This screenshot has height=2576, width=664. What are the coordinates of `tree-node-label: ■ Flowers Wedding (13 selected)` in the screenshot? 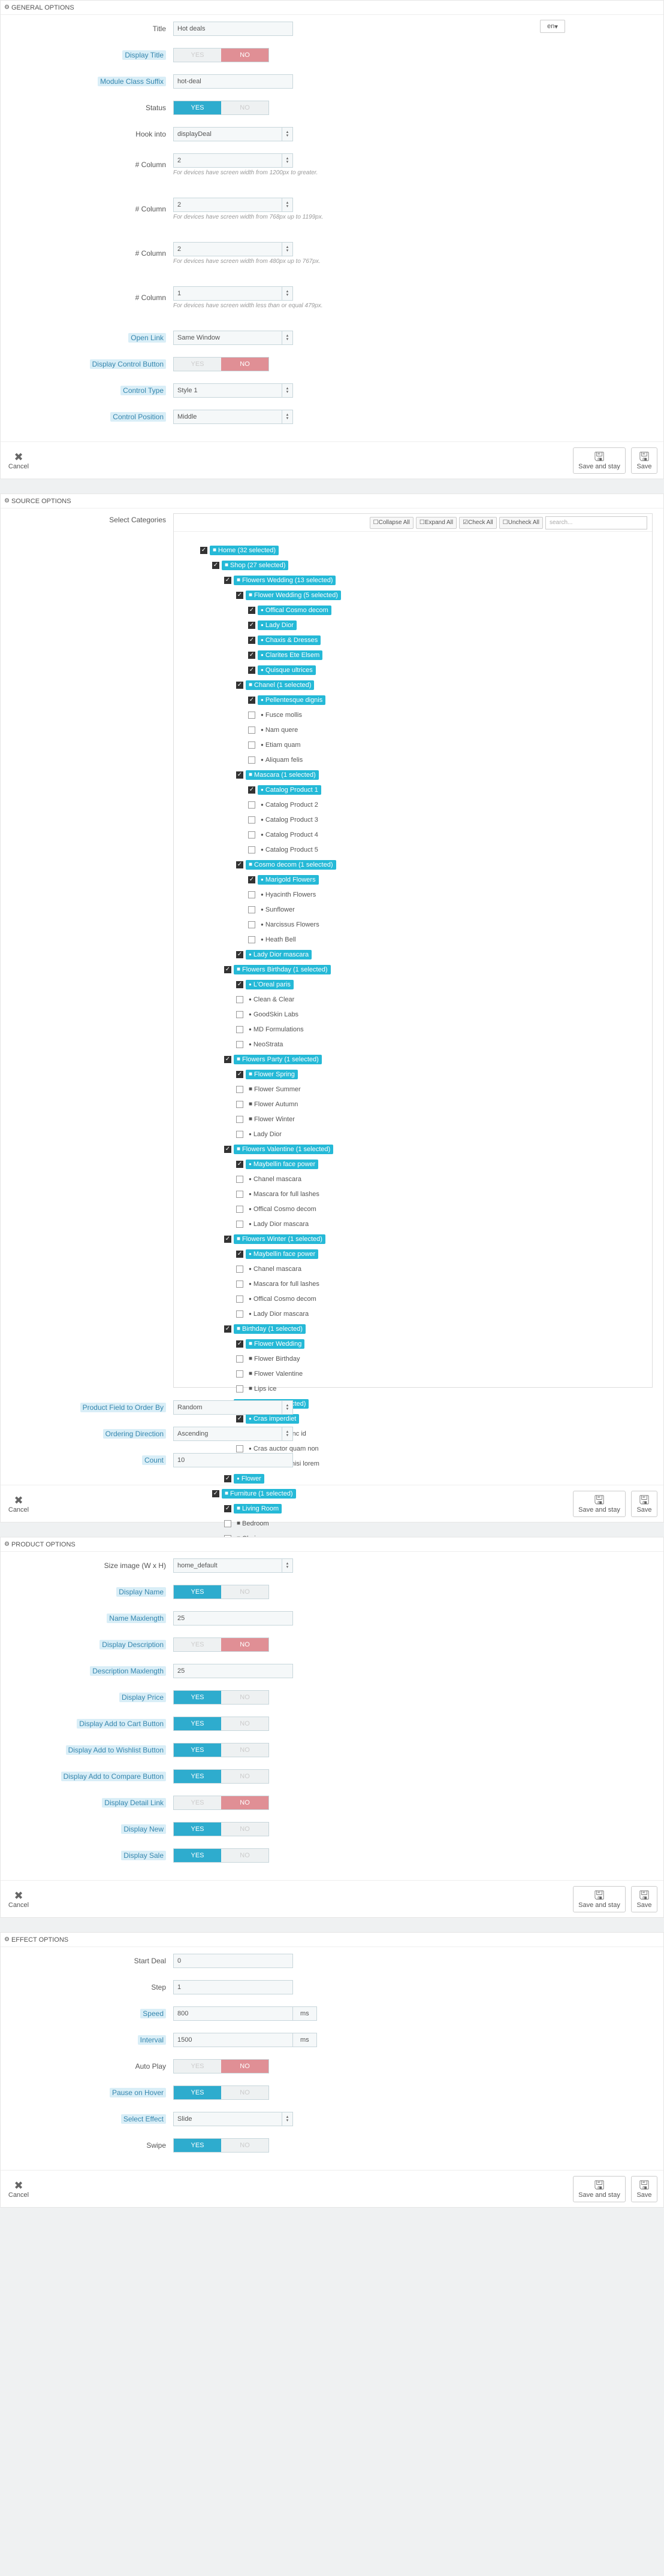 It's located at (285, 580).